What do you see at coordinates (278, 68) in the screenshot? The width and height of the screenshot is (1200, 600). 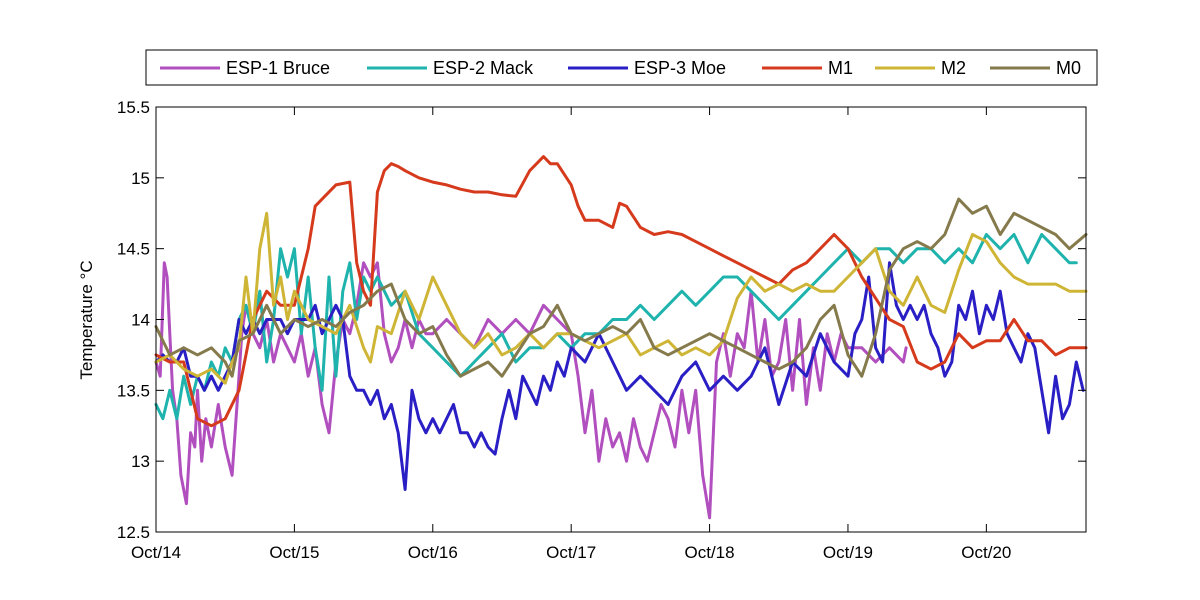 I see `legend-label: ESP-1 Bruce` at bounding box center [278, 68].